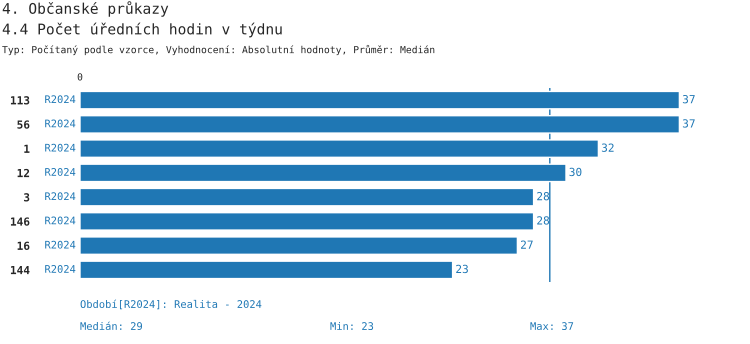  Describe the element at coordinates (24, 246) in the screenshot. I see `y-tick-label: 16` at that location.